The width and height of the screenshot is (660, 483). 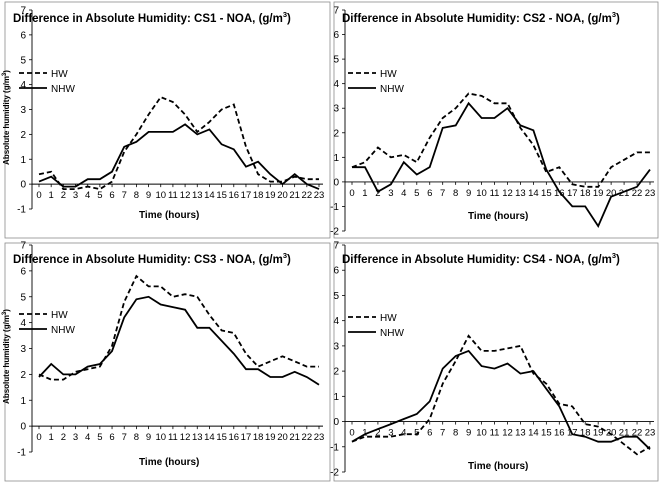 I want to click on y-tick-label: -2, so click(x=334, y=473).